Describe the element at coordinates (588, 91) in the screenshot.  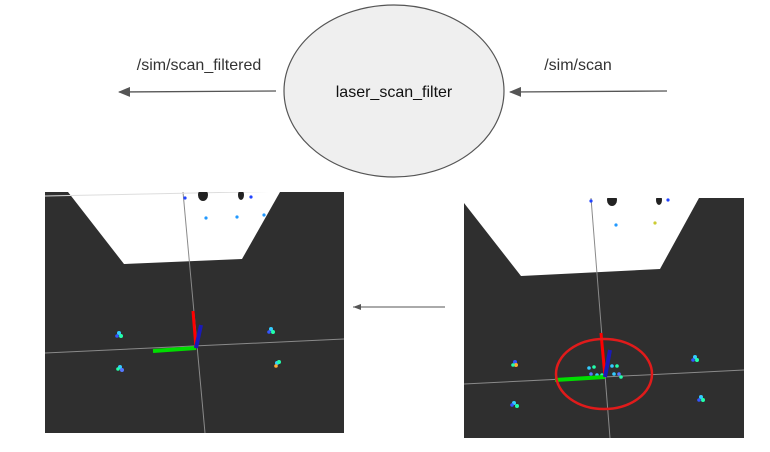
I see `edge-input-arrow` at that location.